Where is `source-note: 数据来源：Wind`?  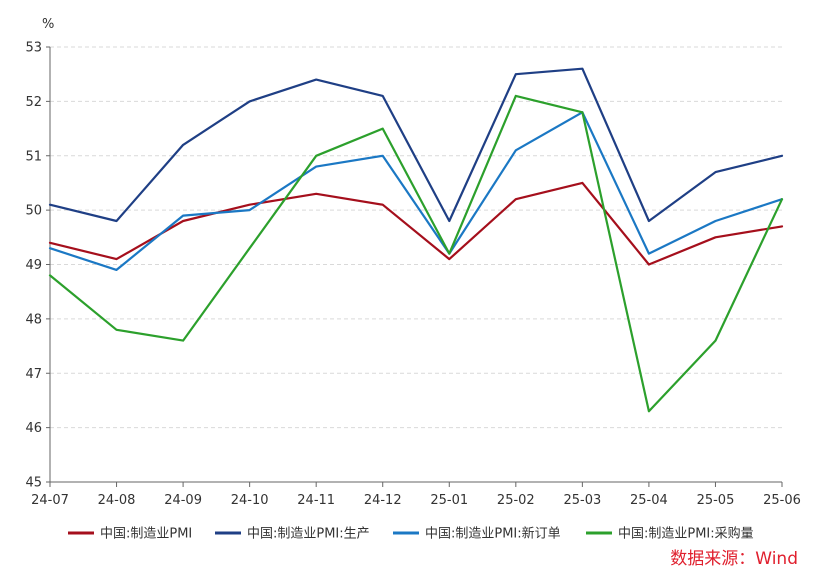 source-note: 数据来源：Wind is located at coordinates (734, 559).